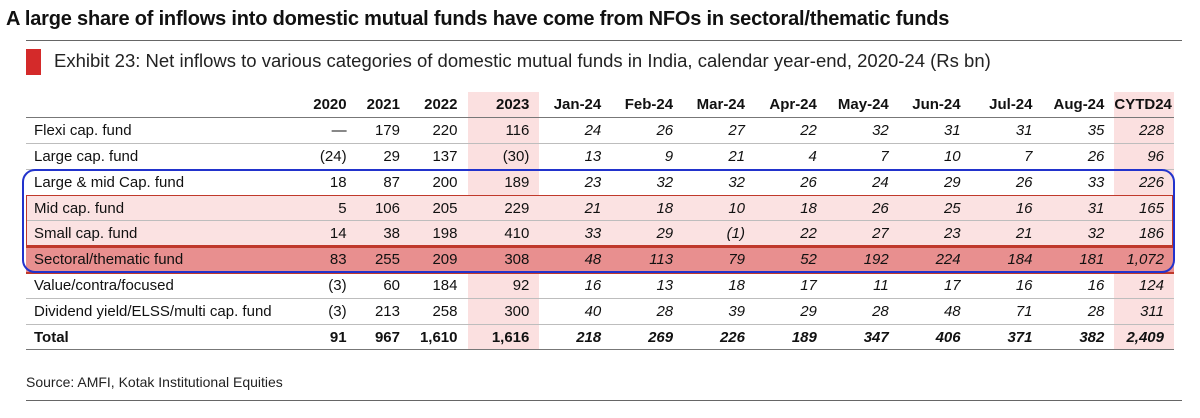 The height and width of the screenshot is (418, 1200). What do you see at coordinates (1078, 234) in the screenshot?
I see `table-cell: 32` at bounding box center [1078, 234].